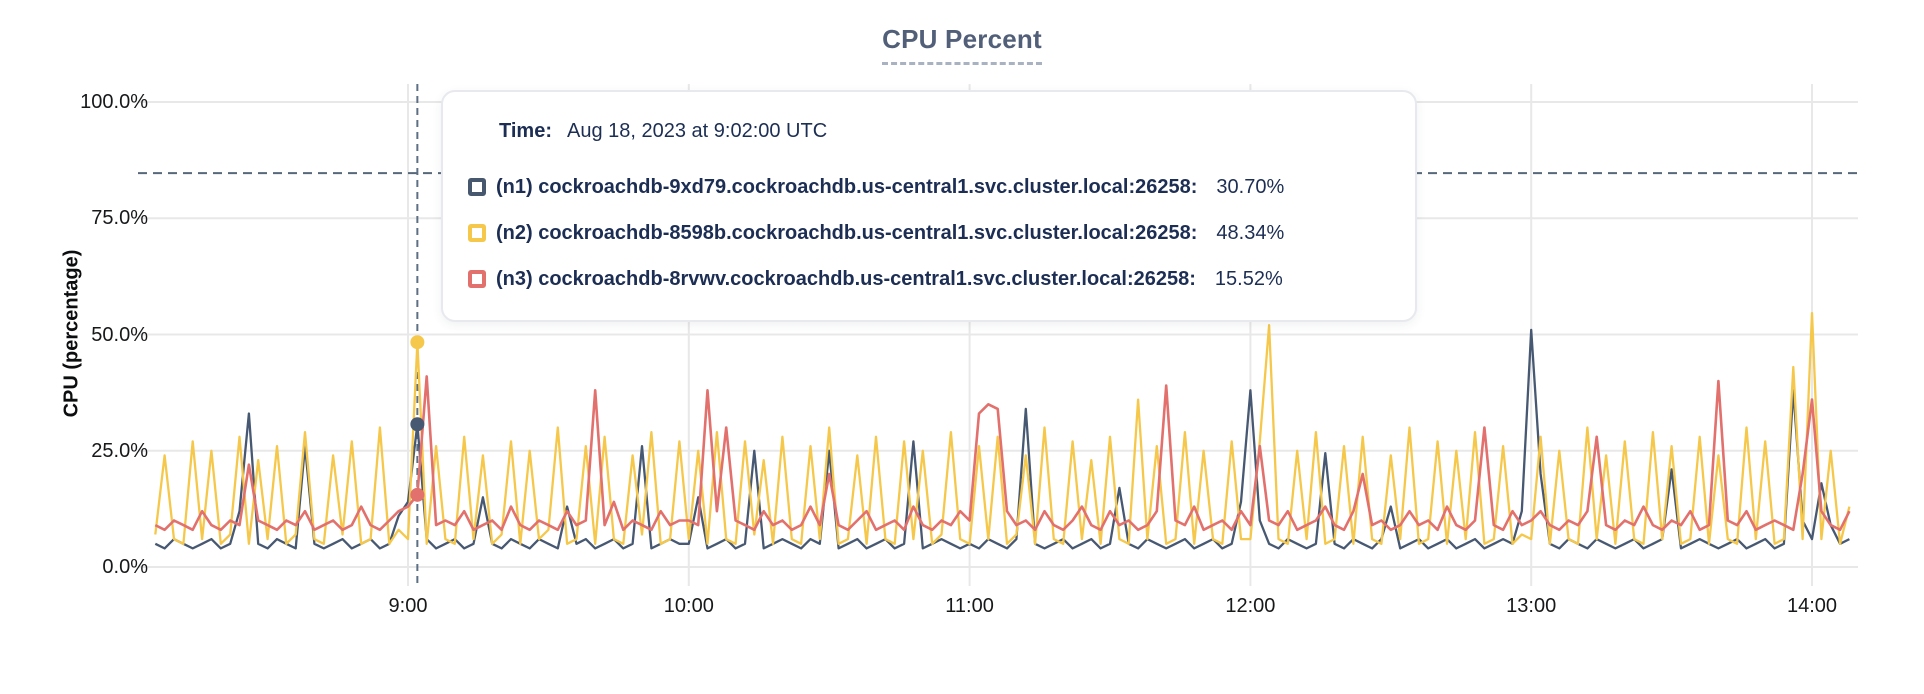 The height and width of the screenshot is (694, 1924). I want to click on tooltip-row-value: 30.70%, so click(1250, 186).